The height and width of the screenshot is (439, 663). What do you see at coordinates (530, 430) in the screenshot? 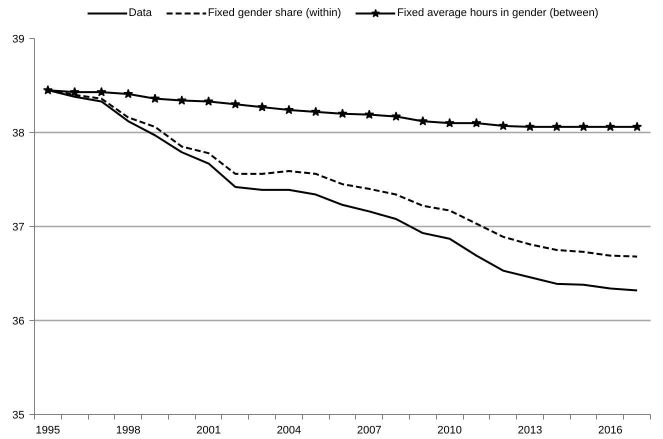
I see `x-tick-label: 2013` at bounding box center [530, 430].